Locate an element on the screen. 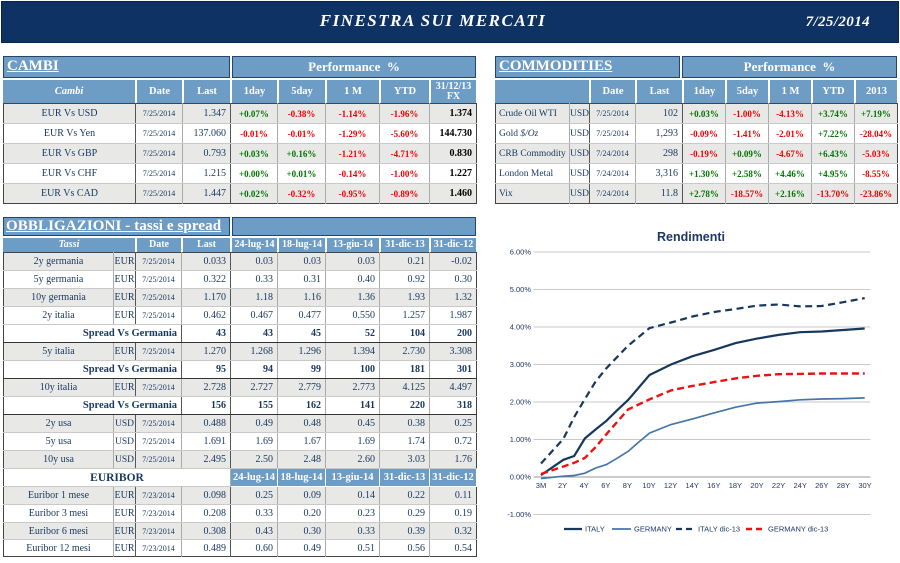 This screenshot has width=900, height=563. svg-text: 24Y is located at coordinates (800, 485).